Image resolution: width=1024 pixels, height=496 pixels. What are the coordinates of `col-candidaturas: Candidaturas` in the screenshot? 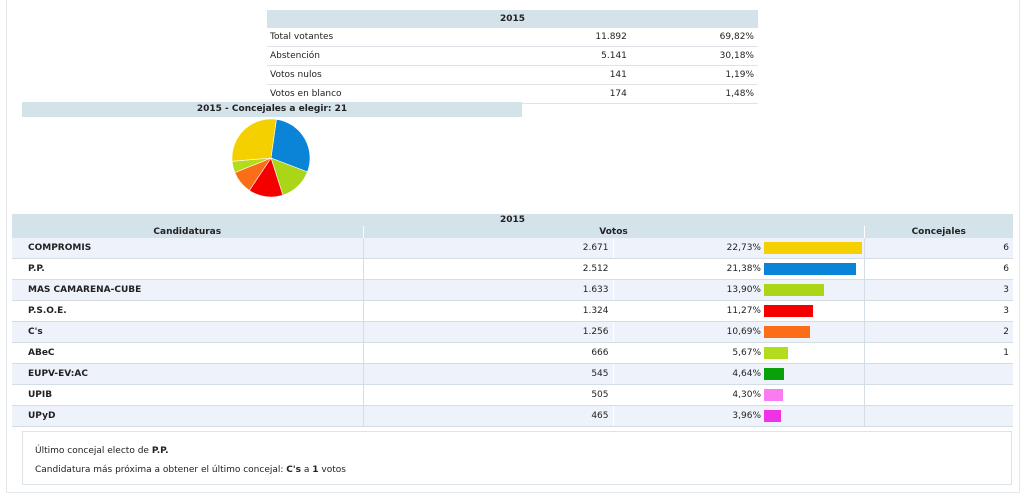 It's located at (187, 232).